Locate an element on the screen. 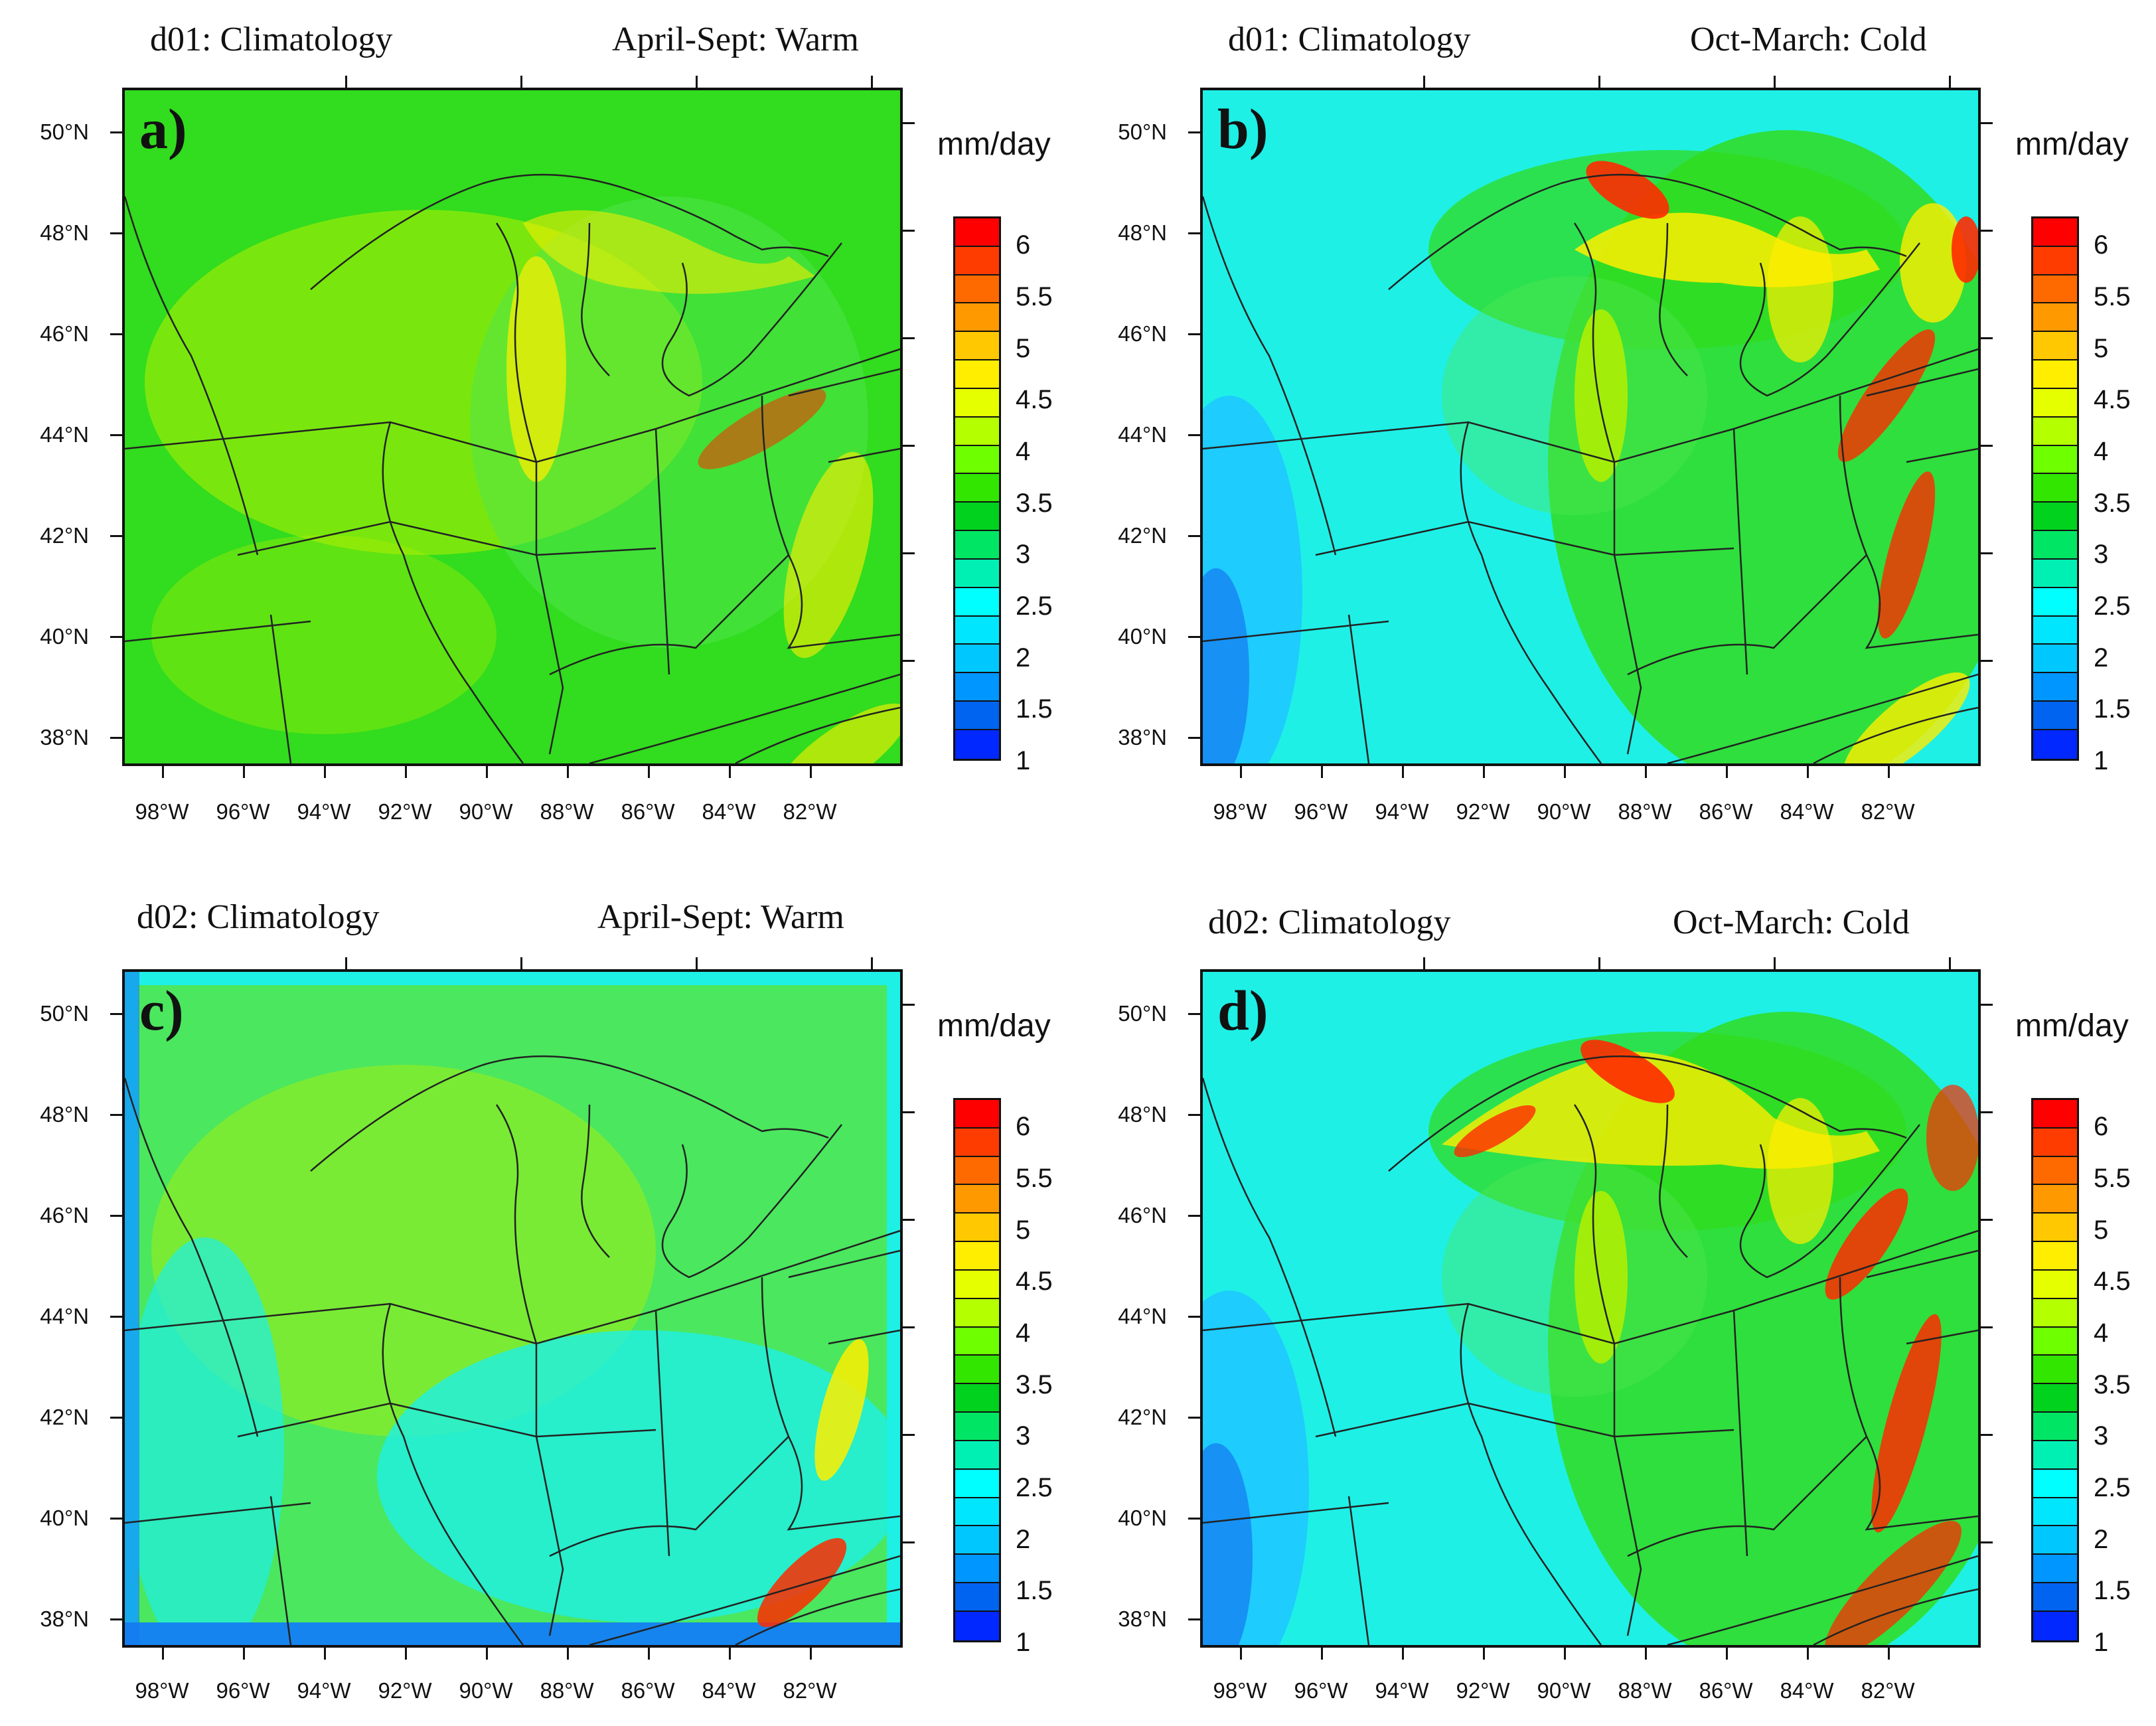  panel-a-lake-michigan-band is located at coordinates (536, 369).